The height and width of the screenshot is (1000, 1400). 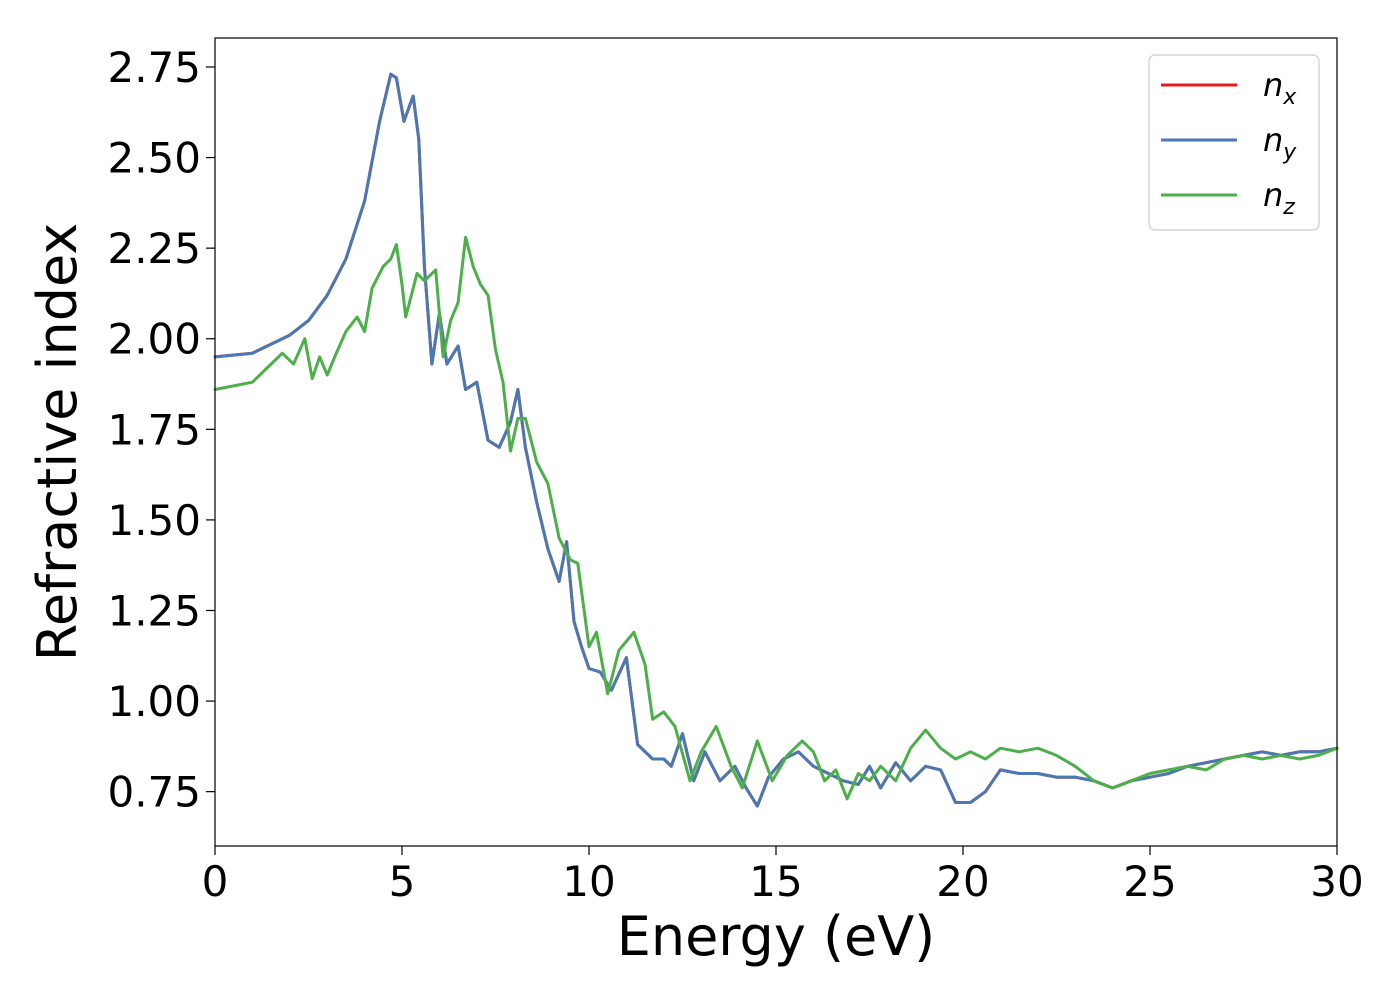 I want to click on legend: nx ny nz, so click(x=1234, y=142).